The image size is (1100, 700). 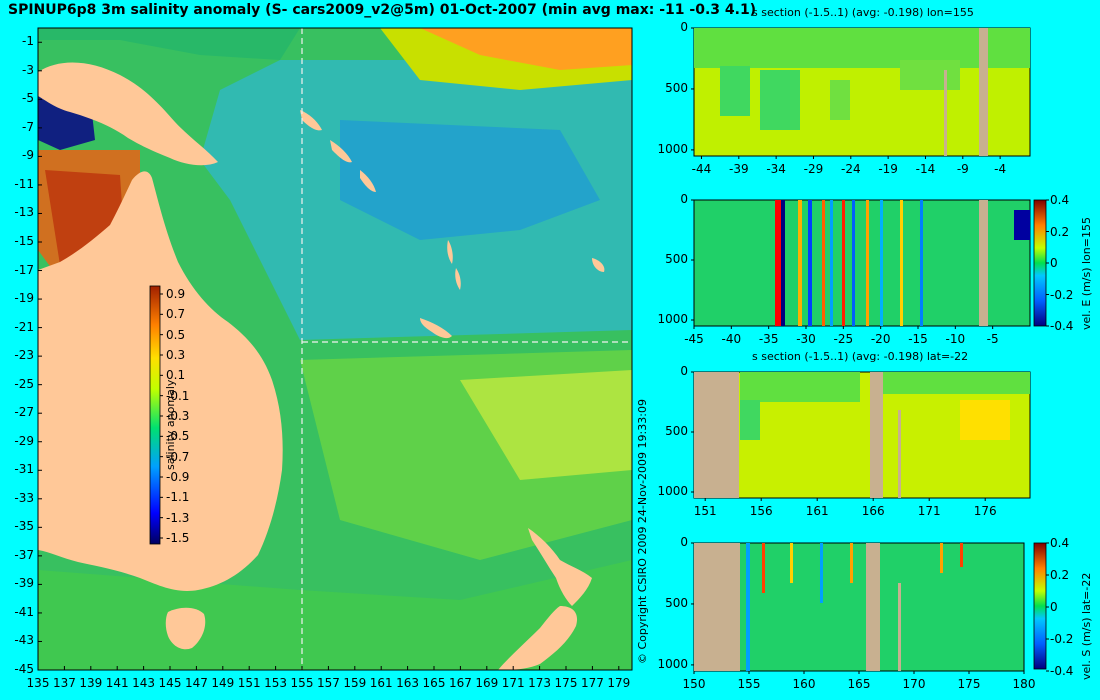 I want to click on lon-tick-label: 151, so click(x=249, y=683).